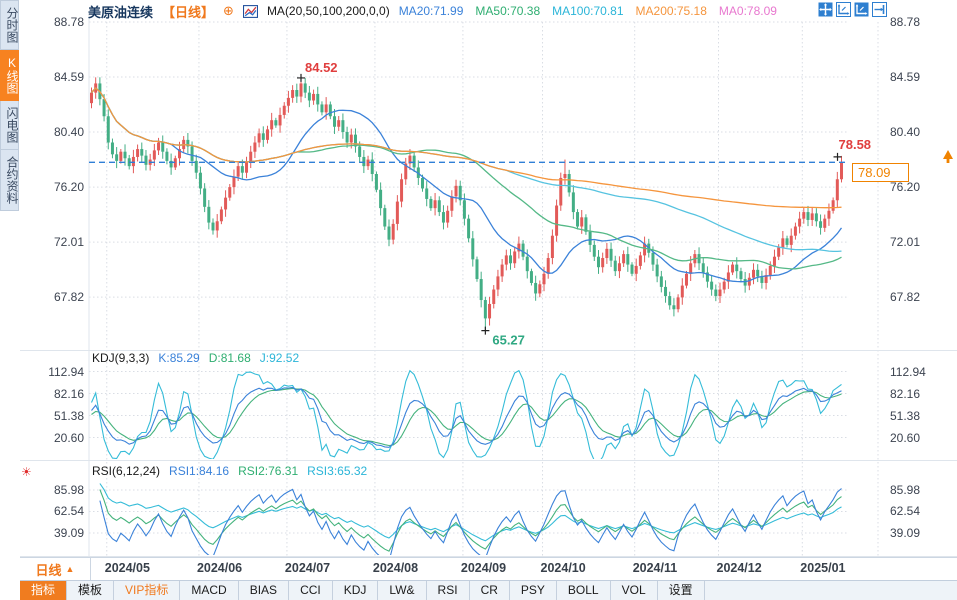 Image resolution: width=957 pixels, height=600 pixels. What do you see at coordinates (26, 472) in the screenshot?
I see `indicator-settings-icon: ☀` at bounding box center [26, 472].